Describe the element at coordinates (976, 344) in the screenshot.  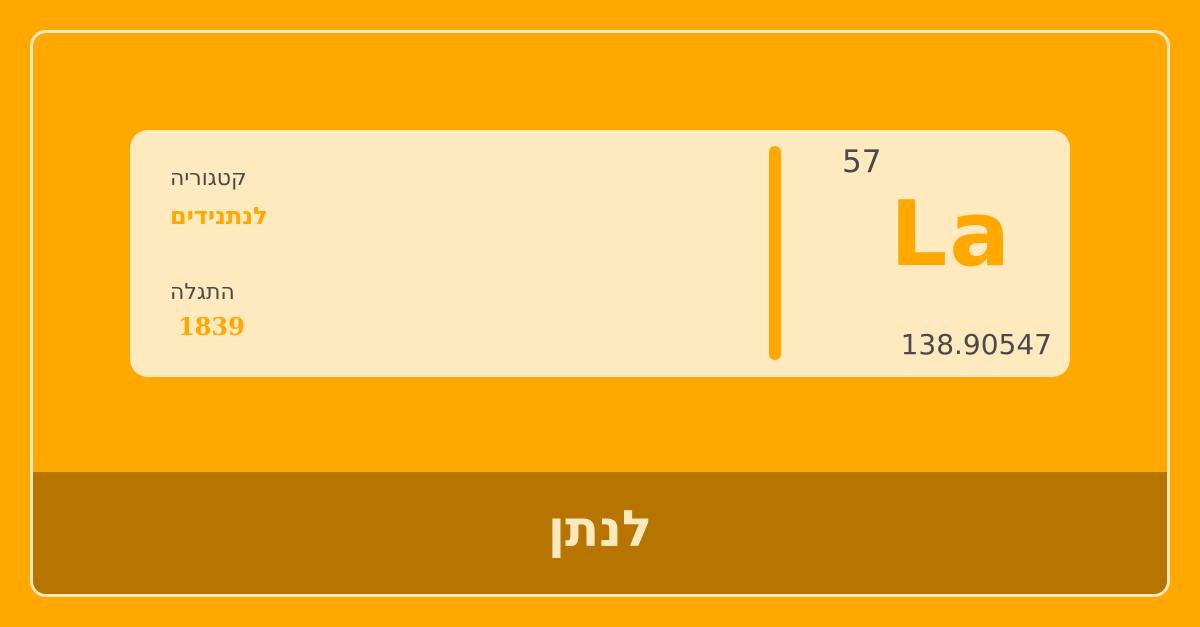
I see `atomic-weight: 138.90547` at that location.